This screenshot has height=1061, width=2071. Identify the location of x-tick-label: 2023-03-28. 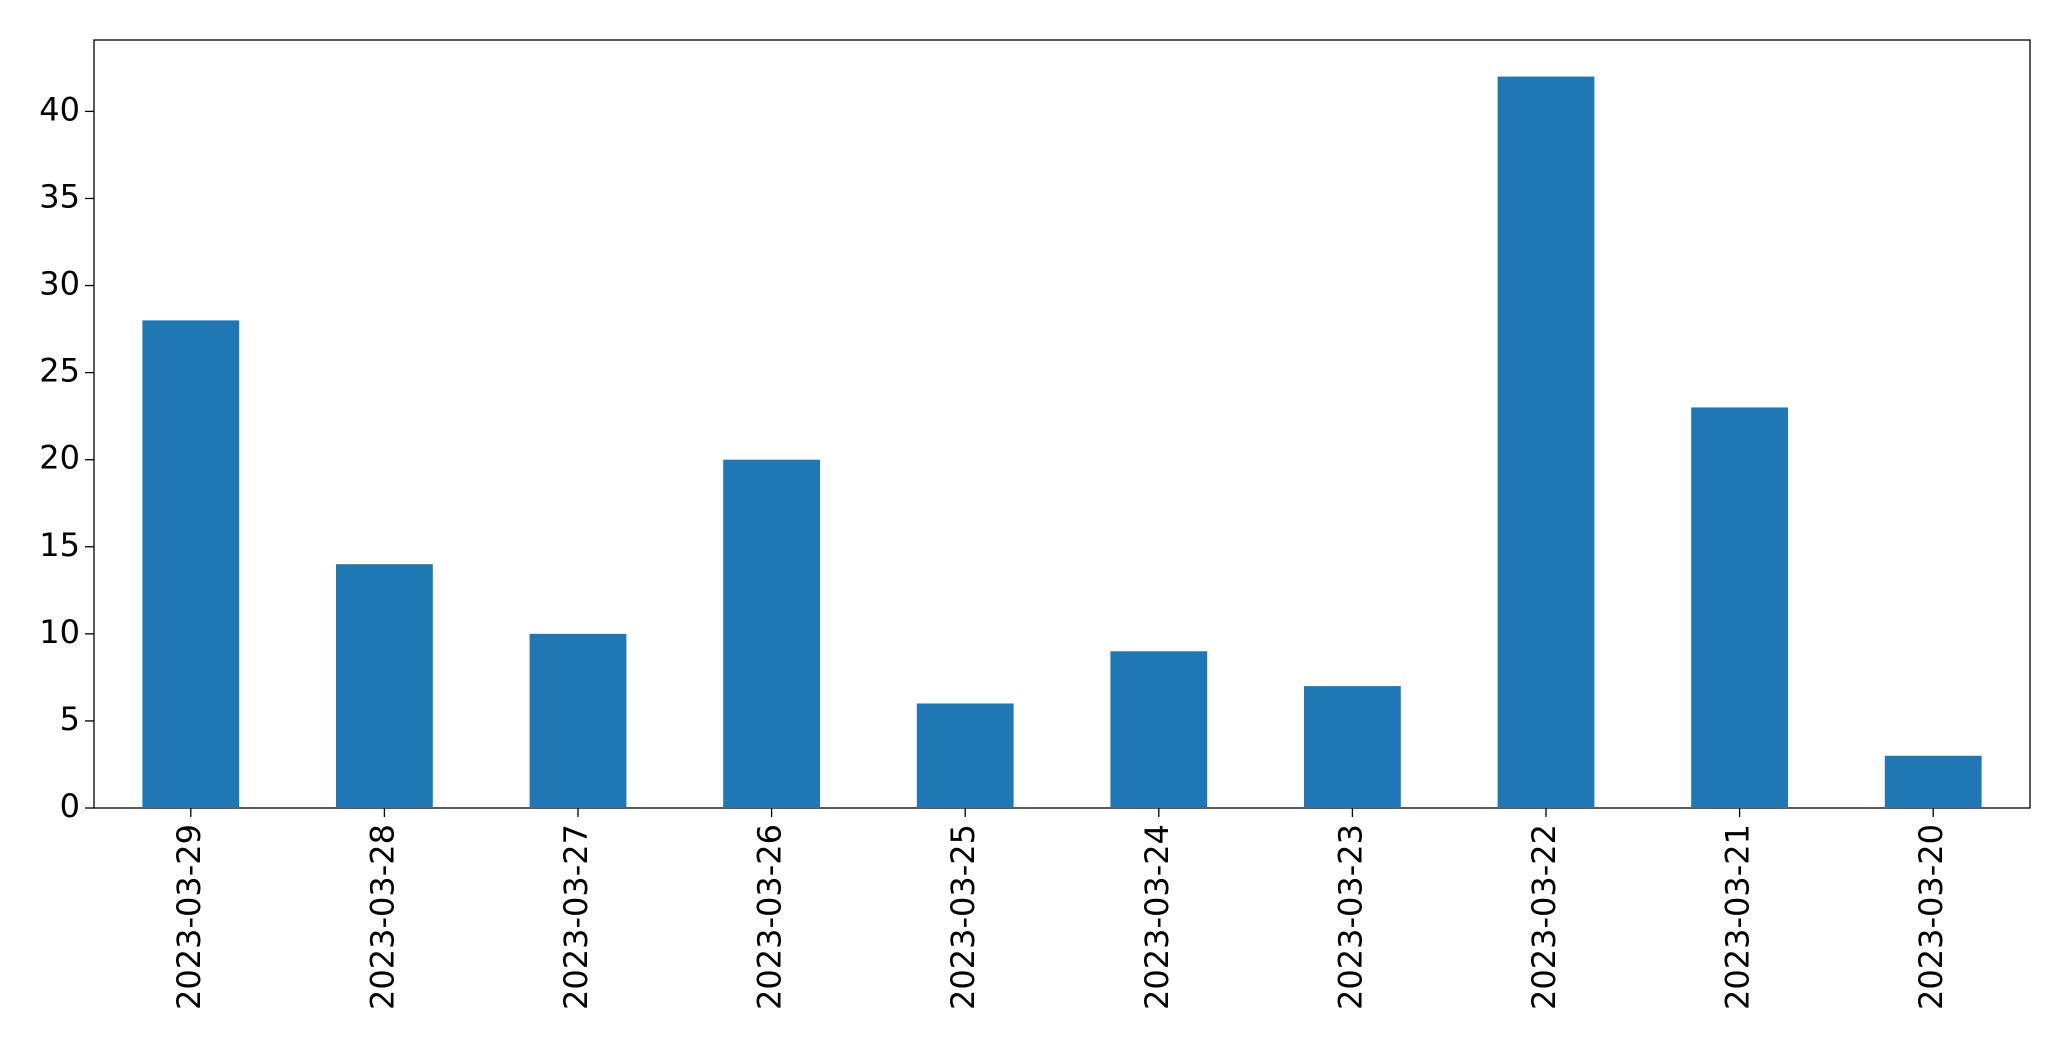
(382, 917).